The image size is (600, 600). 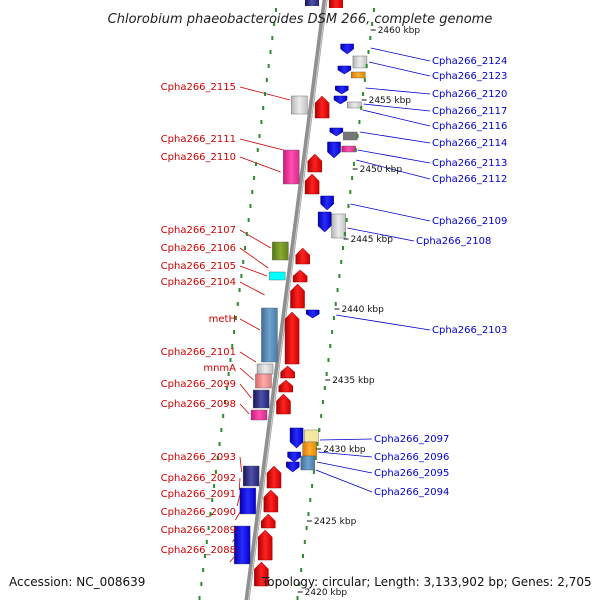 What do you see at coordinates (198, 457) in the screenshot?
I see `gene-label-left: Cpha266_2093` at bounding box center [198, 457].